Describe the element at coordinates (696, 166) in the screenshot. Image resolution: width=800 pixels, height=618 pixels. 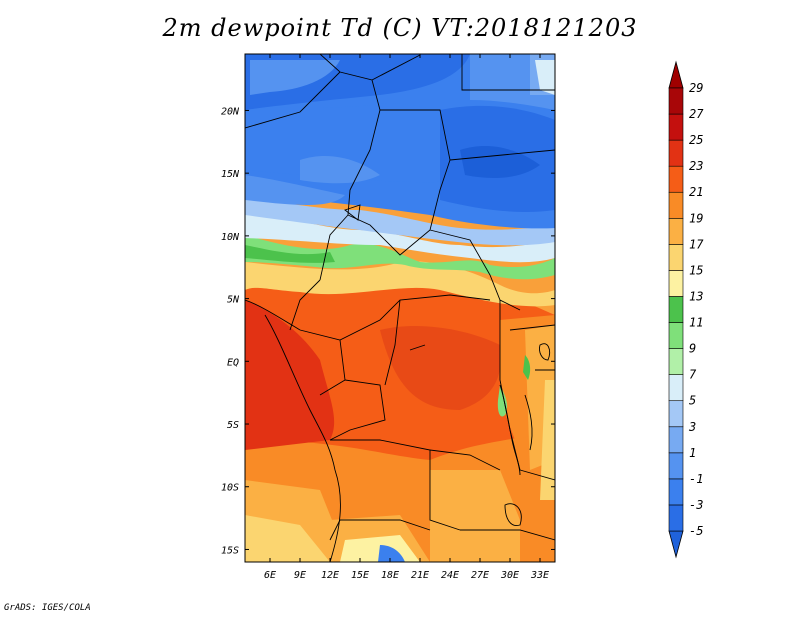
I see `colorbar-label: 23` at that location.